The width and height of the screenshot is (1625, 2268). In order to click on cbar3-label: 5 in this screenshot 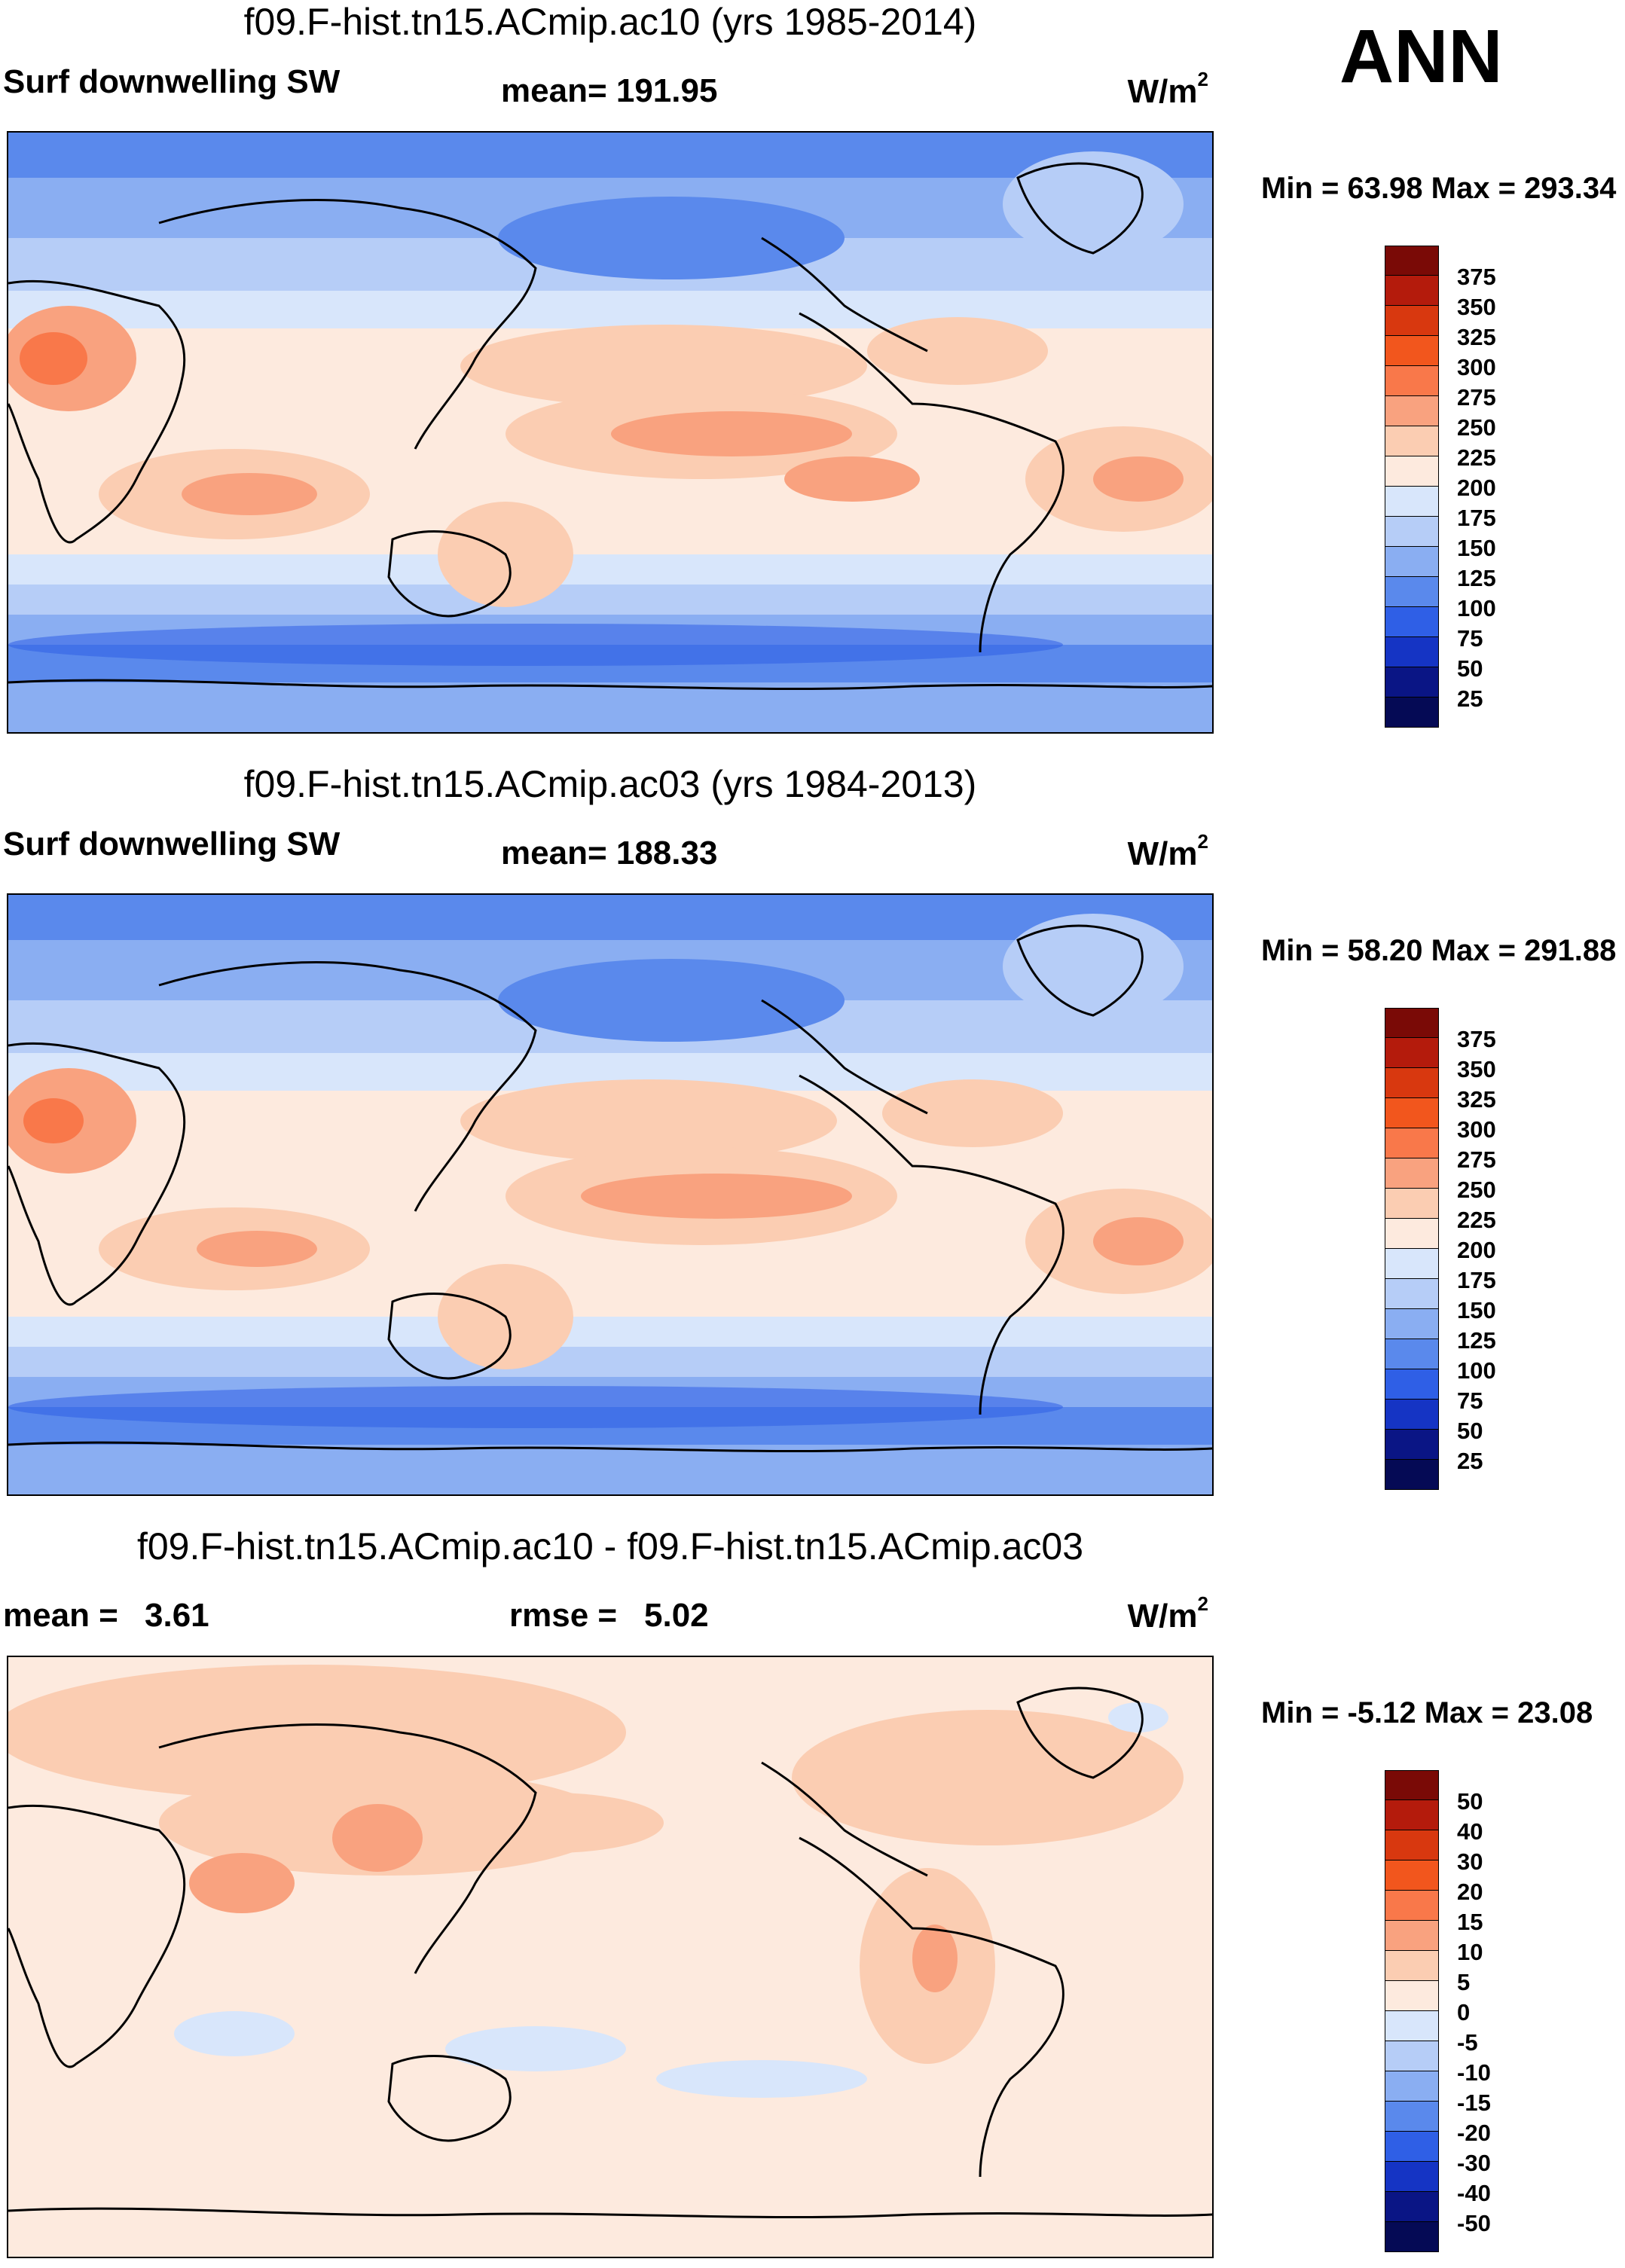, I will do `click(1464, 1982)`.